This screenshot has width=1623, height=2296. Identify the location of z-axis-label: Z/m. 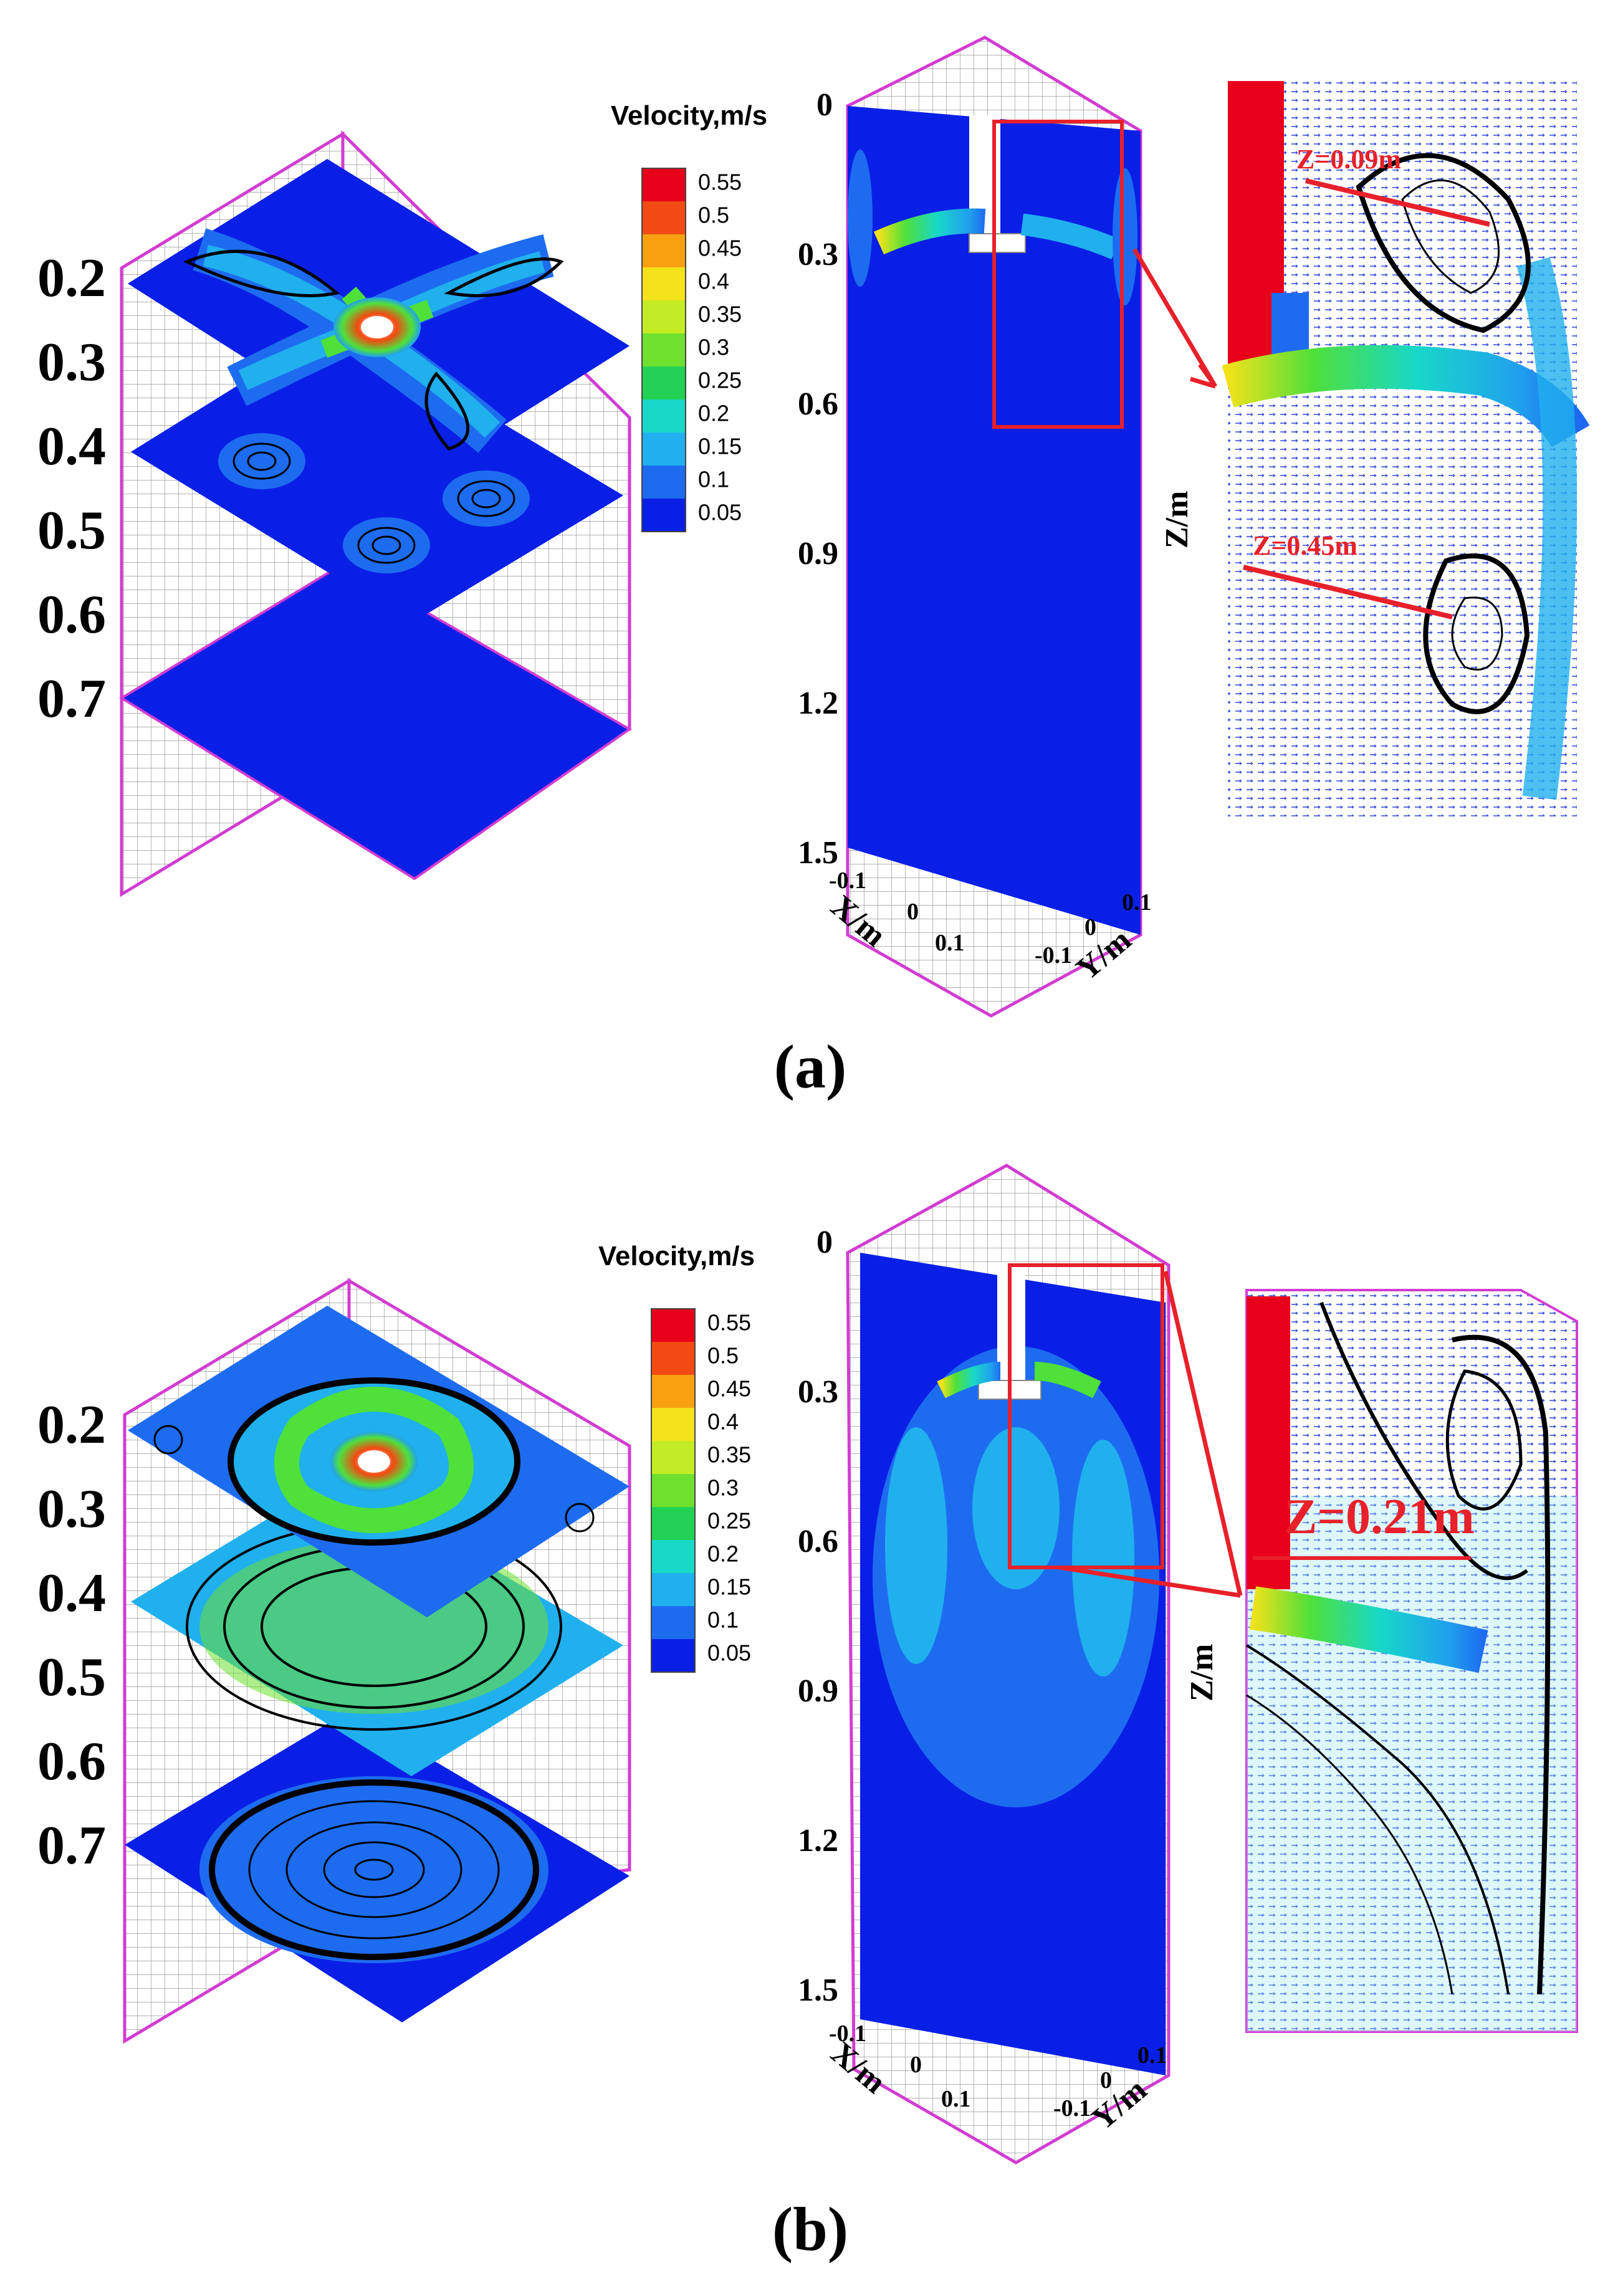
(1177, 519).